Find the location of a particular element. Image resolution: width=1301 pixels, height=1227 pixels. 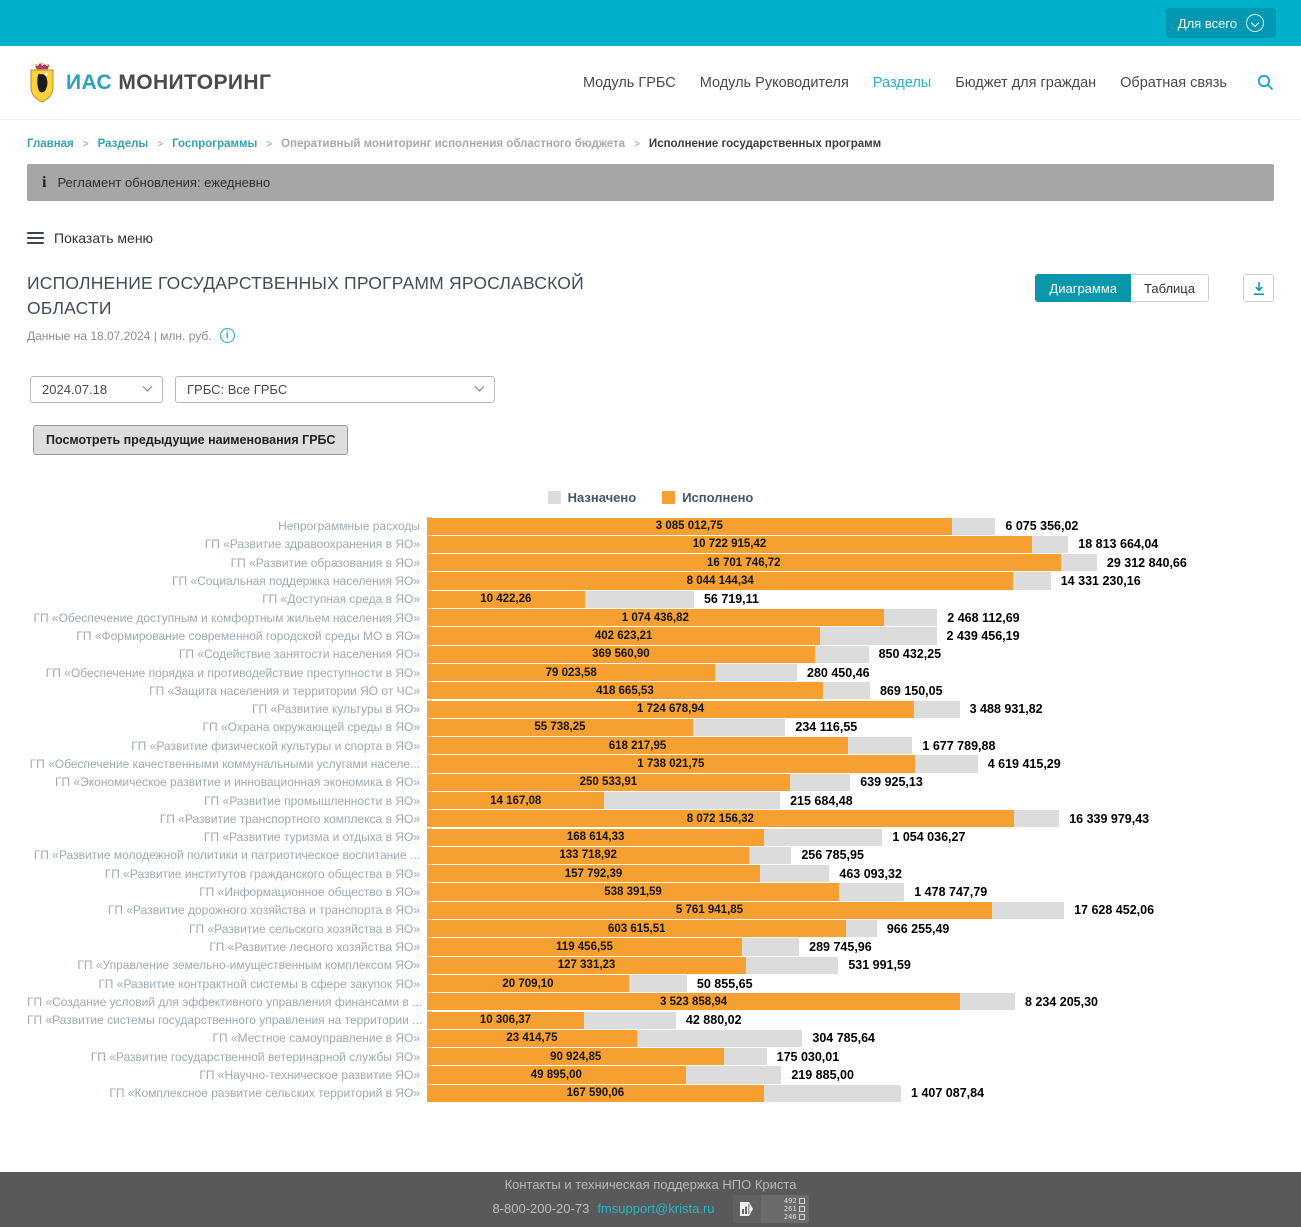

legend-item-executed: Исполнено is located at coordinates (707, 497).